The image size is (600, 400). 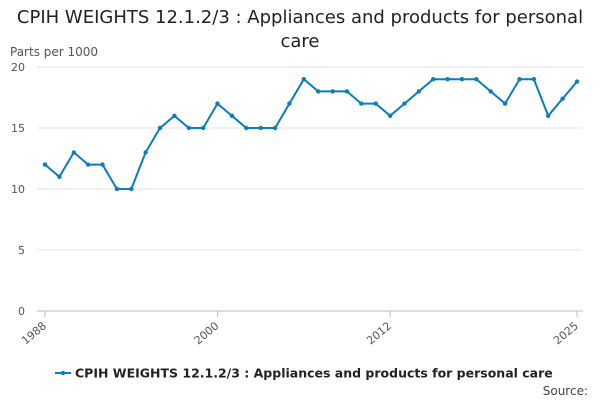 What do you see at coordinates (566, 333) in the screenshot?
I see `x-tick-label: 2025` at bounding box center [566, 333].